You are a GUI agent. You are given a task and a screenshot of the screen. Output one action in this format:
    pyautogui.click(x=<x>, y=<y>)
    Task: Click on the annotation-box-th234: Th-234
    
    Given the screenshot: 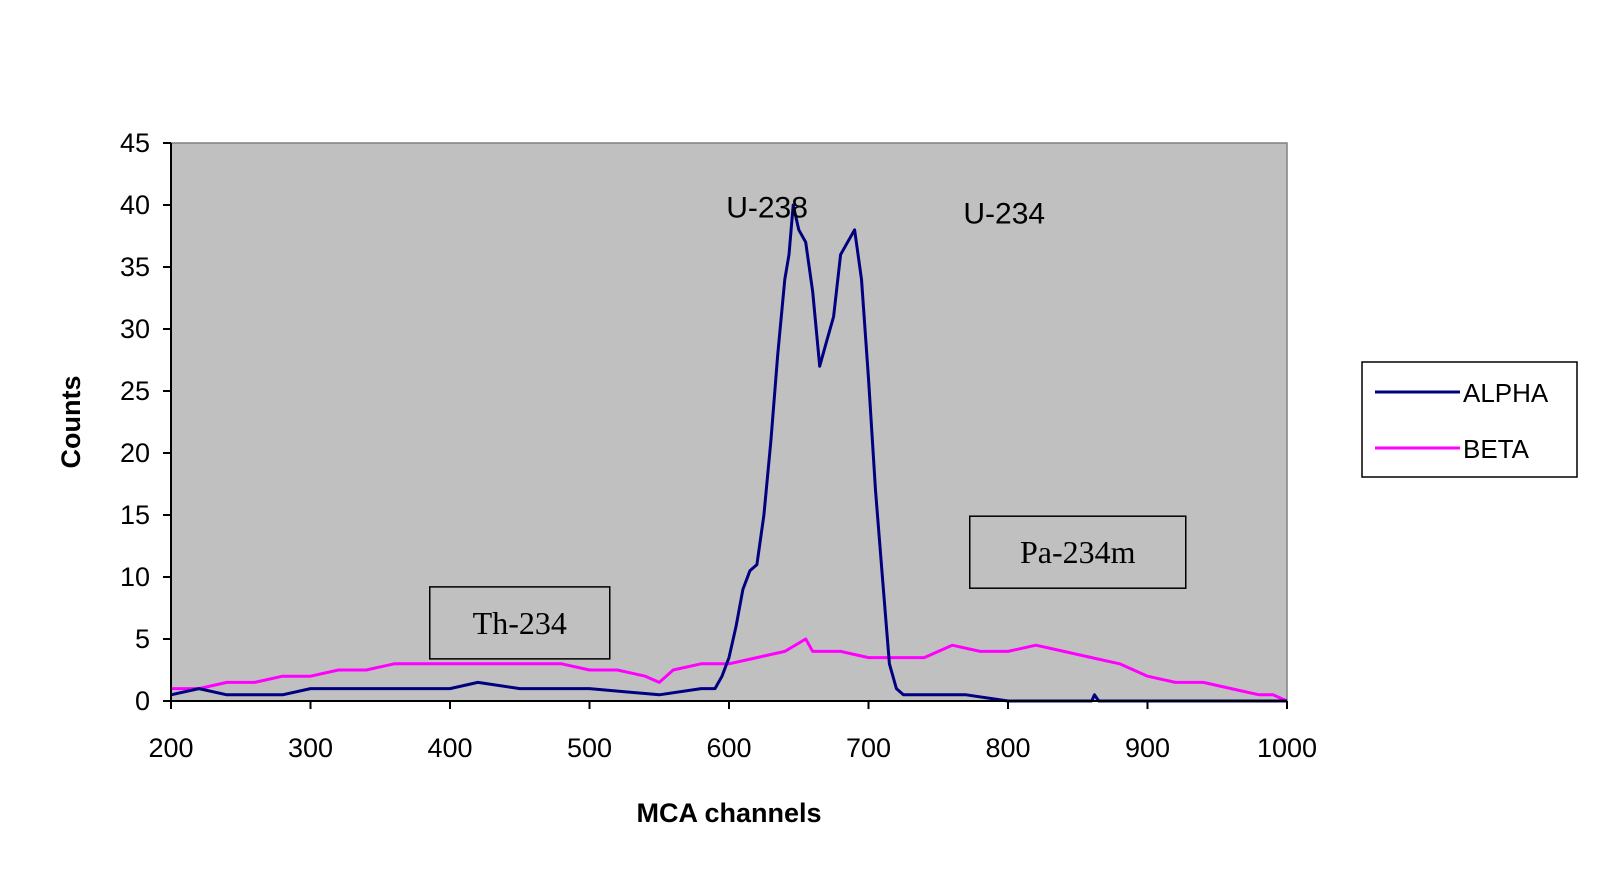 What is the action you would take?
    pyautogui.click(x=520, y=623)
    